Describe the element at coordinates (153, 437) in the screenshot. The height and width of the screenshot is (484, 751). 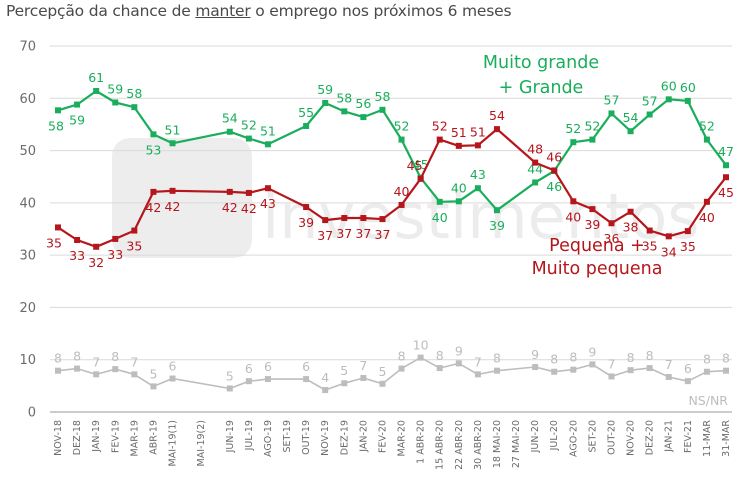
I see `x-tick-label: ABR-19` at that location.